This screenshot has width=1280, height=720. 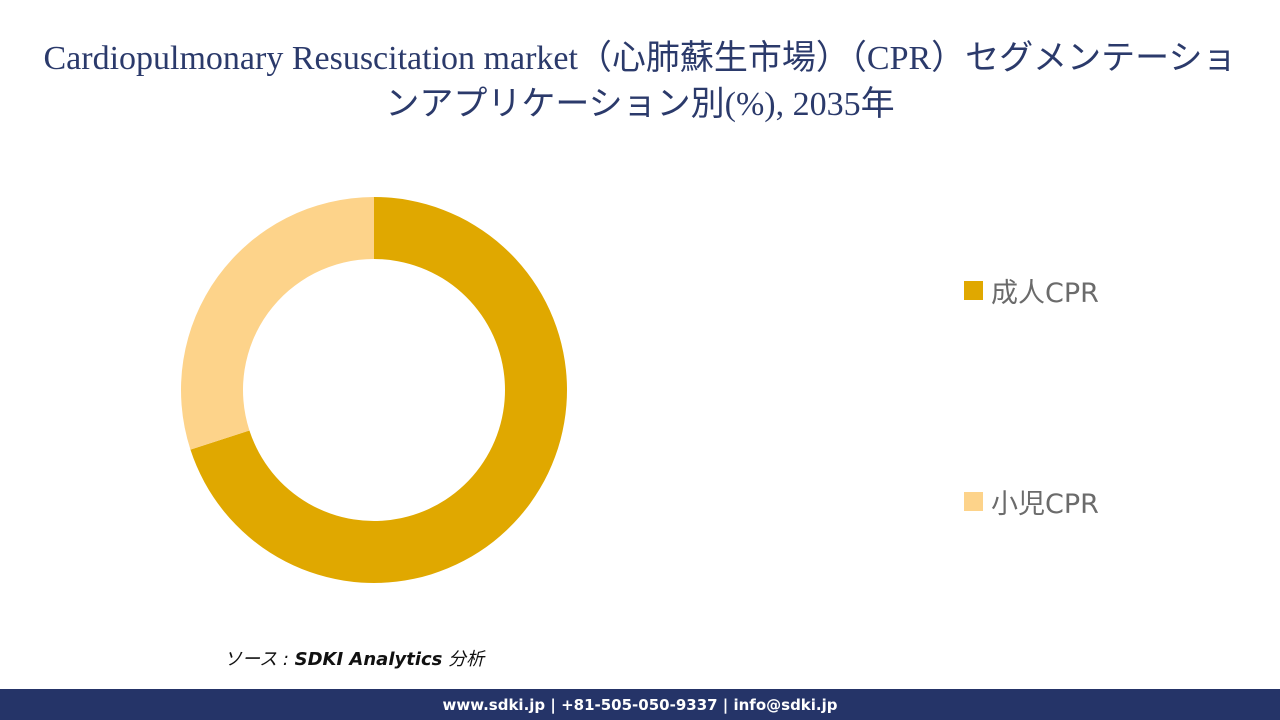 What do you see at coordinates (368, 659) in the screenshot?
I see `source-name: SDKI Analytics` at bounding box center [368, 659].